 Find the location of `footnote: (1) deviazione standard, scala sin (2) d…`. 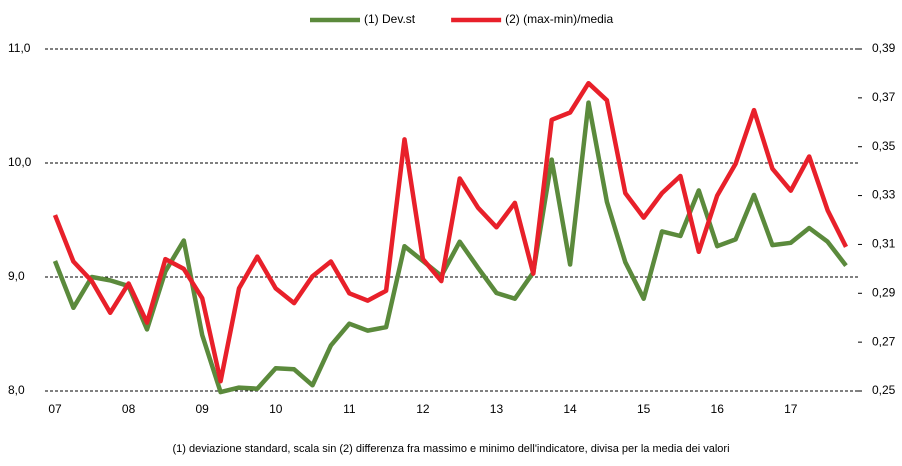

footnote: (1) deviazione standard, scala sin (2) d… is located at coordinates (450, 449).